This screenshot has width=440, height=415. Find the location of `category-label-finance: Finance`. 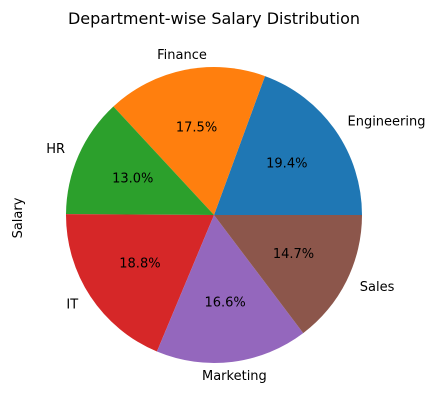

category-label-finance: Finance is located at coordinates (182, 55).